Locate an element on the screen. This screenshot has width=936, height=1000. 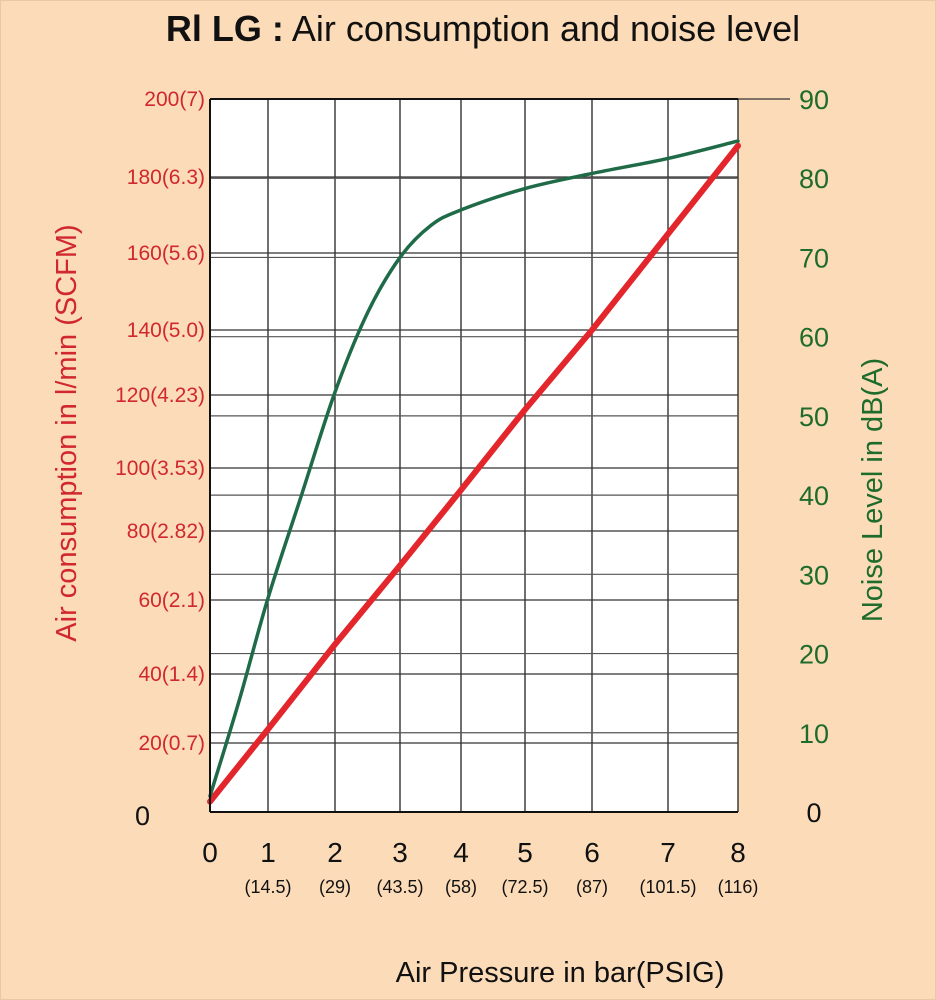
x-sub-label: (101.5) is located at coordinates (667, 887).